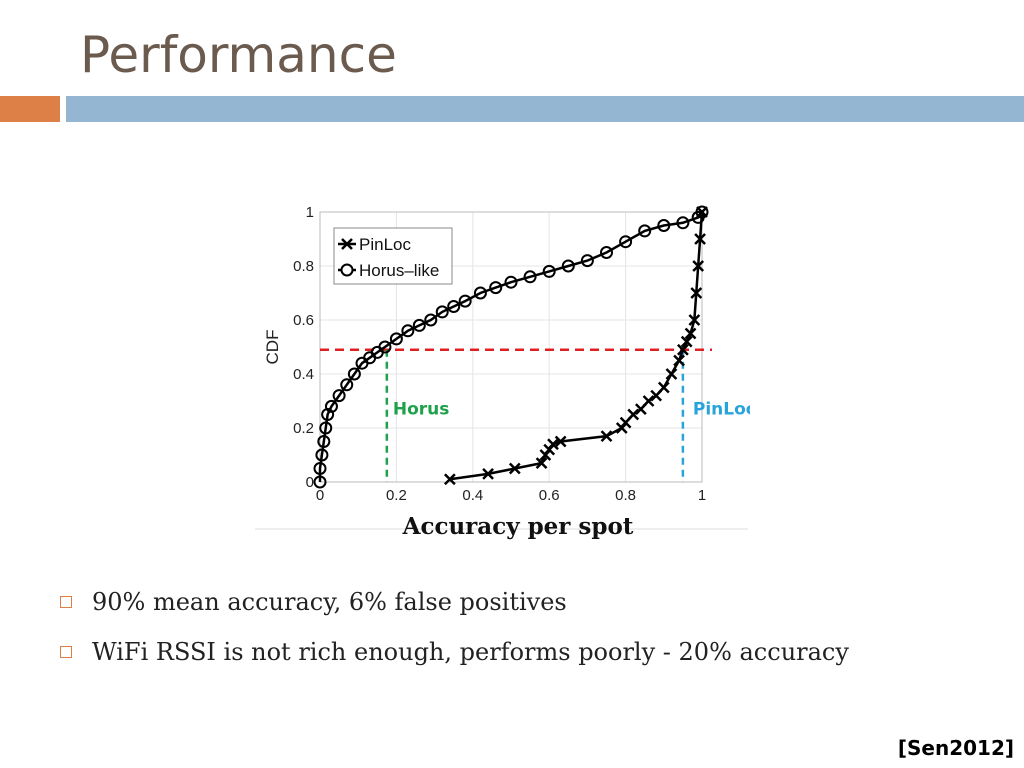  I want to click on legend-x-icon, so click(347, 244).